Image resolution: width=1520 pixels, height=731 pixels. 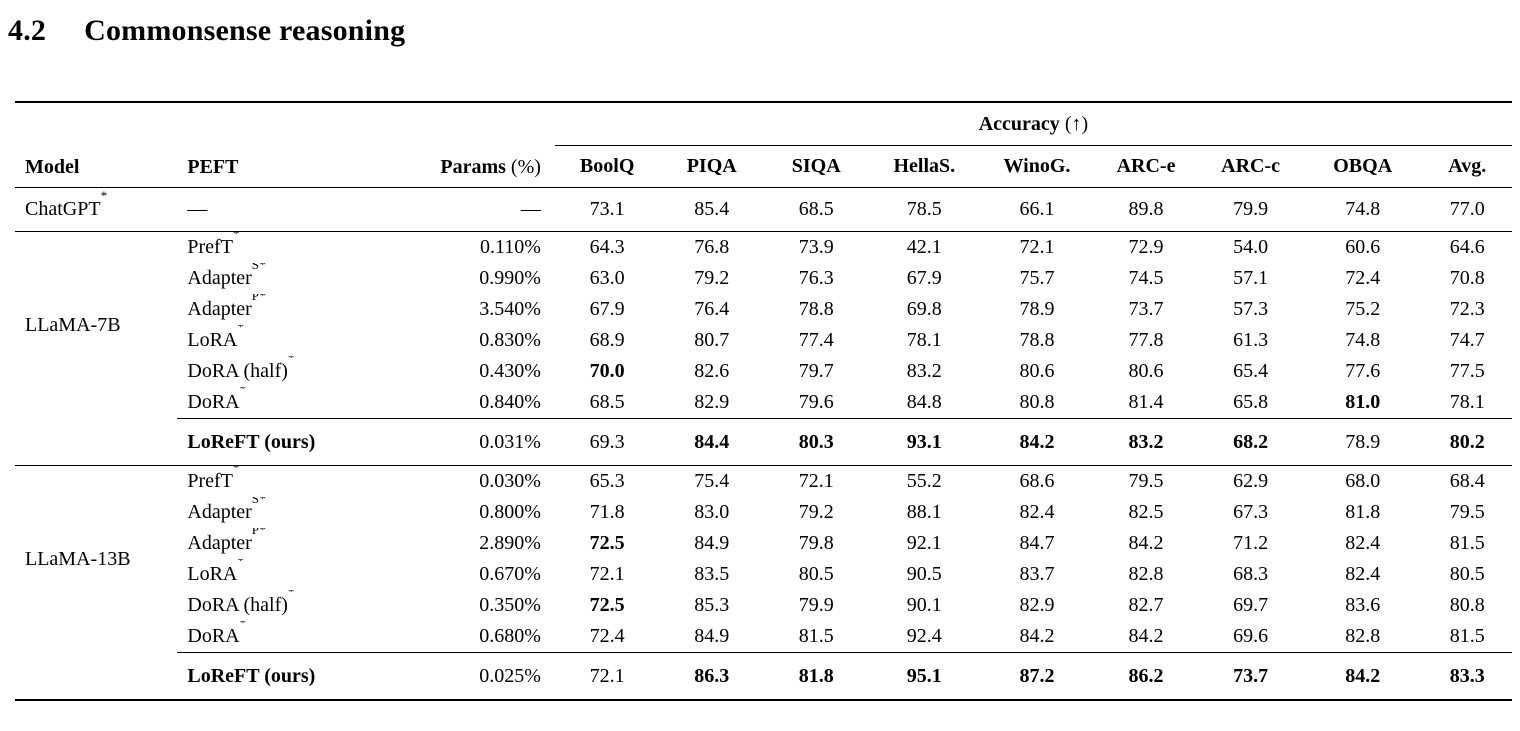 What do you see at coordinates (1363, 636) in the screenshot?
I see `score-cell: 82.8` at bounding box center [1363, 636].